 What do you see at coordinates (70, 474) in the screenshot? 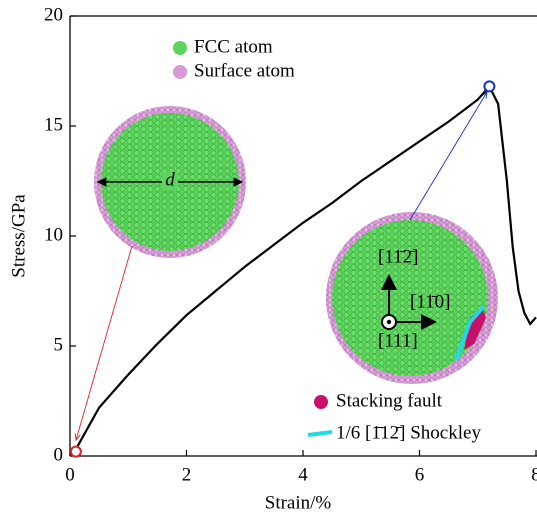
I see `x-tick-label: 0` at bounding box center [70, 474].